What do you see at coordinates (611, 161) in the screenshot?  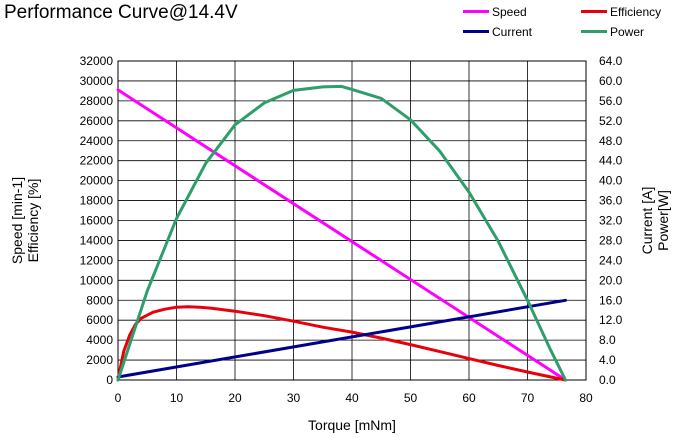 I see `y-right-tick-label: 44.0` at bounding box center [611, 161].